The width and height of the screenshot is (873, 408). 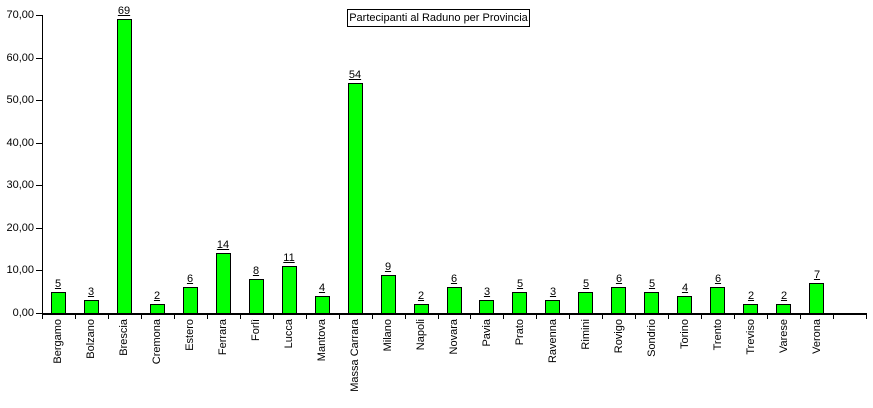 What do you see at coordinates (685, 334) in the screenshot?
I see `category-label: Torino` at bounding box center [685, 334].